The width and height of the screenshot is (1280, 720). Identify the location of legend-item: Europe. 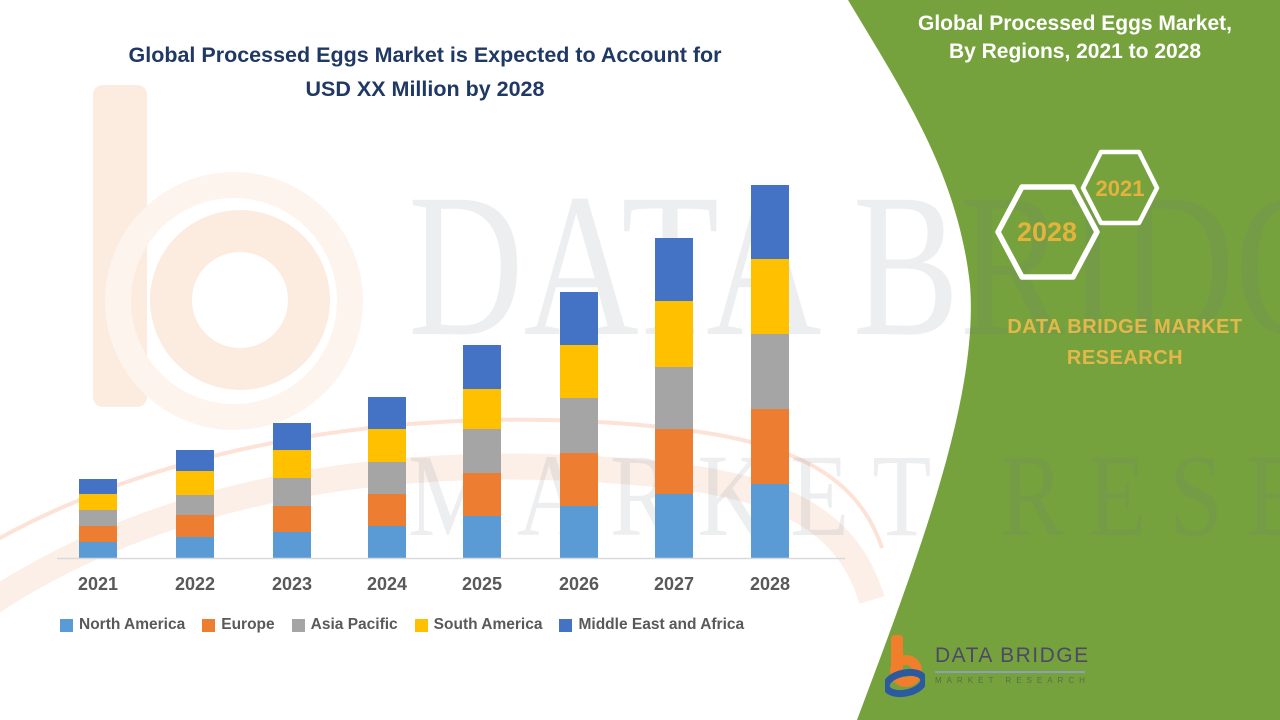
(238, 625).